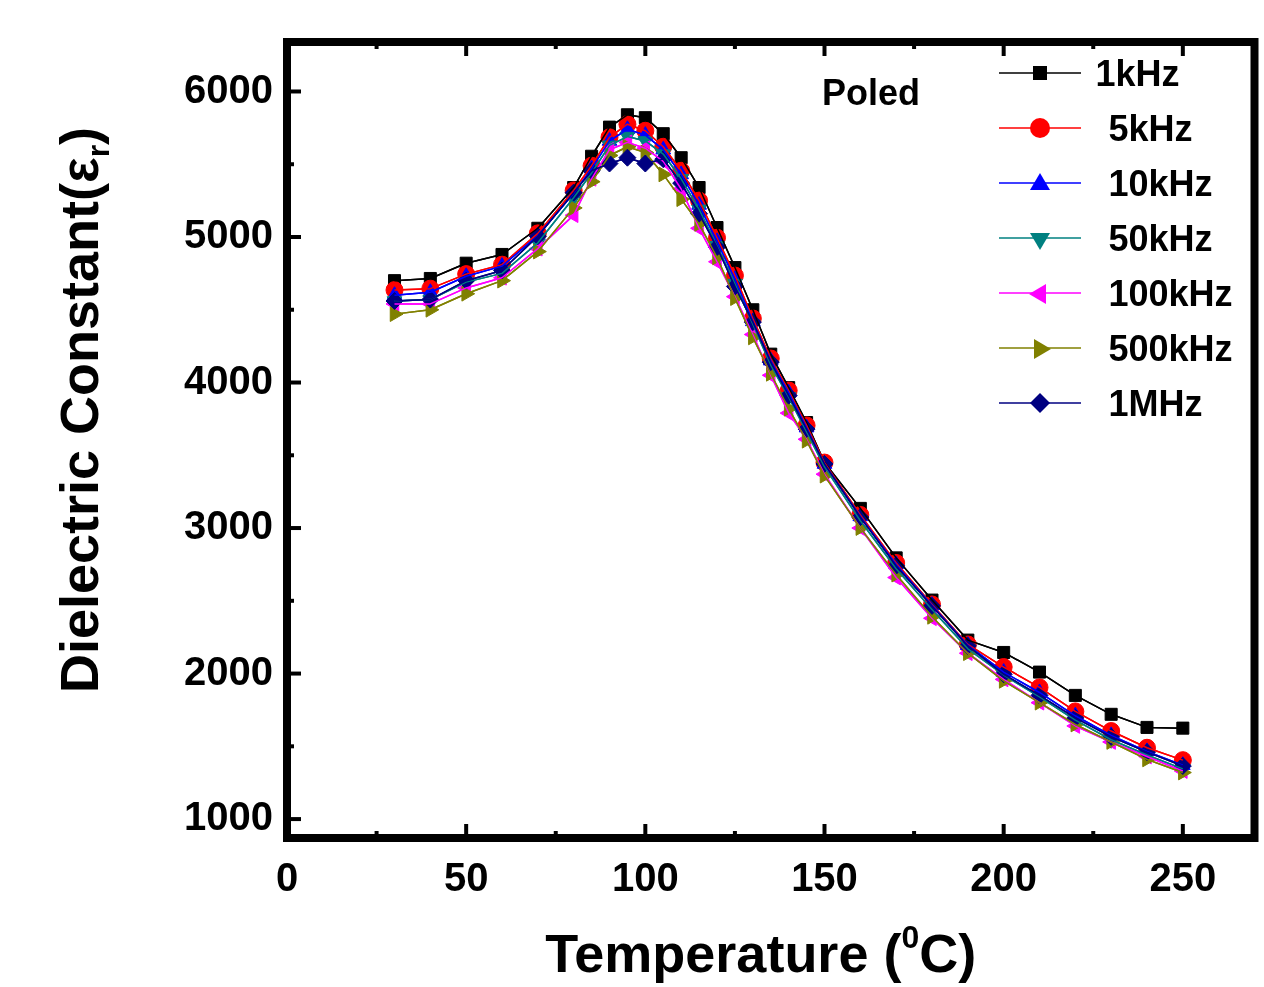 This screenshot has width=1264, height=987. I want to click on legend-label: 500kHz, so click(1170, 348).